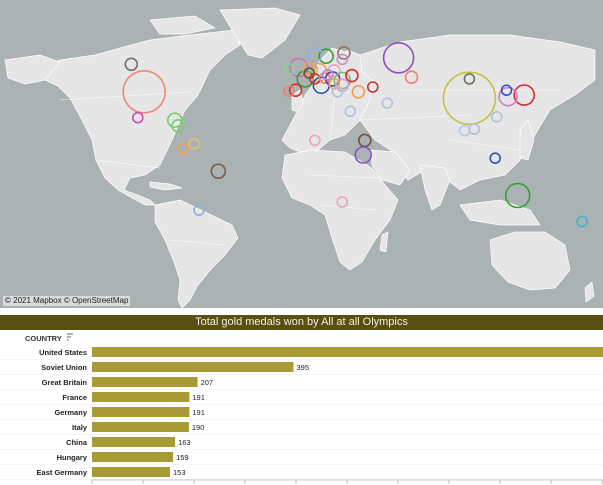 The image size is (603, 485). What do you see at coordinates (64, 367) in the screenshot?
I see `country-label: Soviet Union` at bounding box center [64, 367].